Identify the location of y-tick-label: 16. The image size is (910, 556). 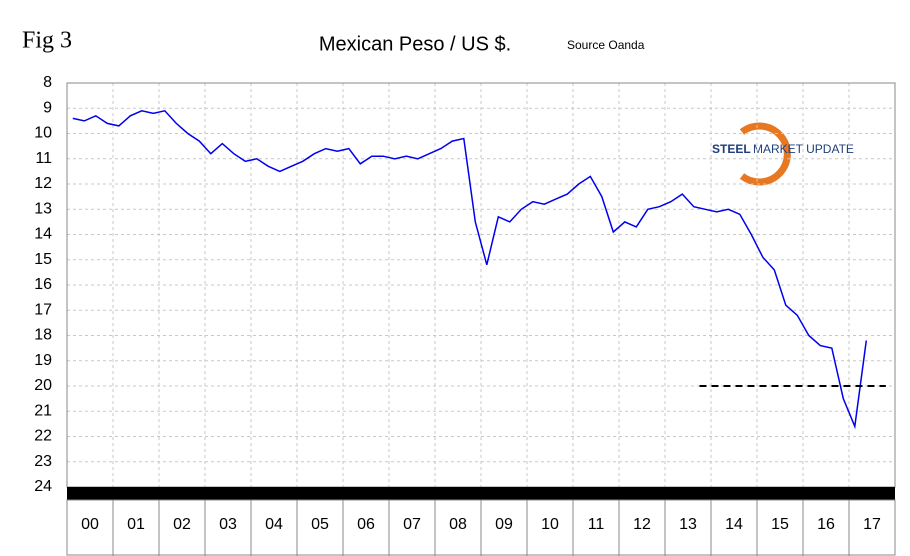
(43, 284).